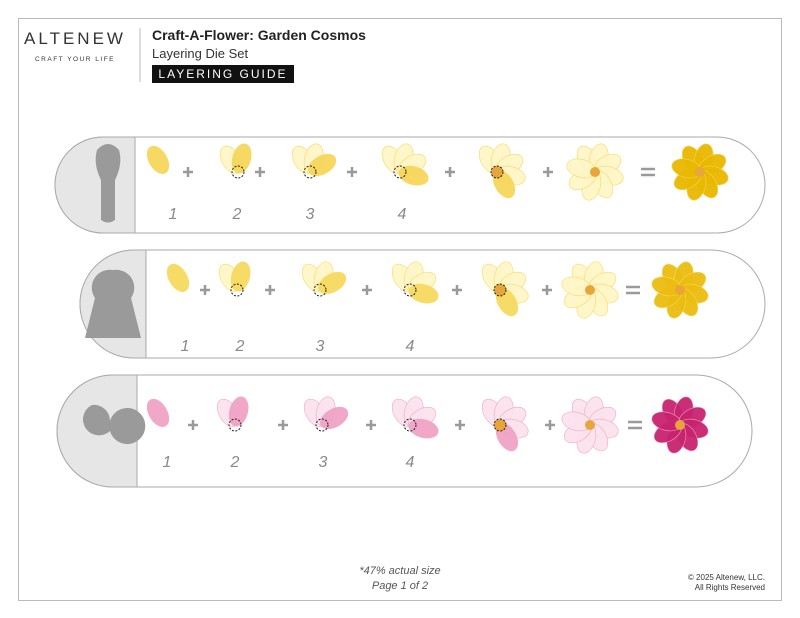  I want to click on badge-box, so click(223, 74).